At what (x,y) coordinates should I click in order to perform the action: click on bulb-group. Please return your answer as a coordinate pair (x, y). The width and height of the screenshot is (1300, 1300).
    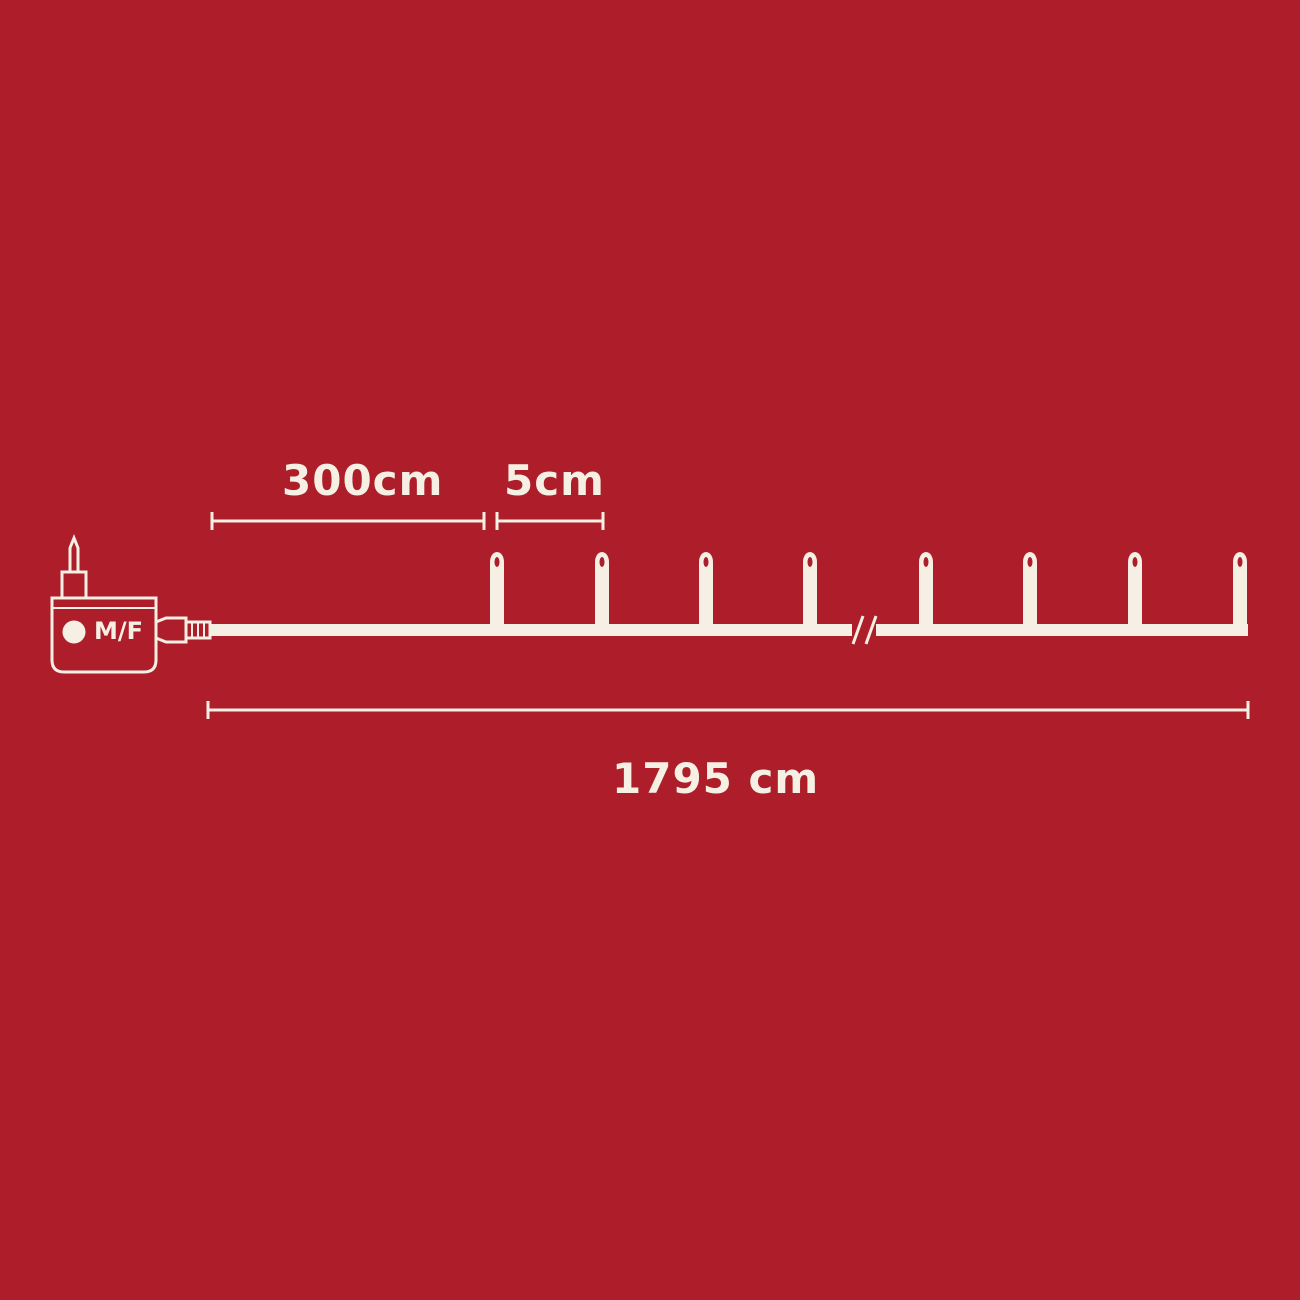
    Looking at the image, I should click on (868, 590).